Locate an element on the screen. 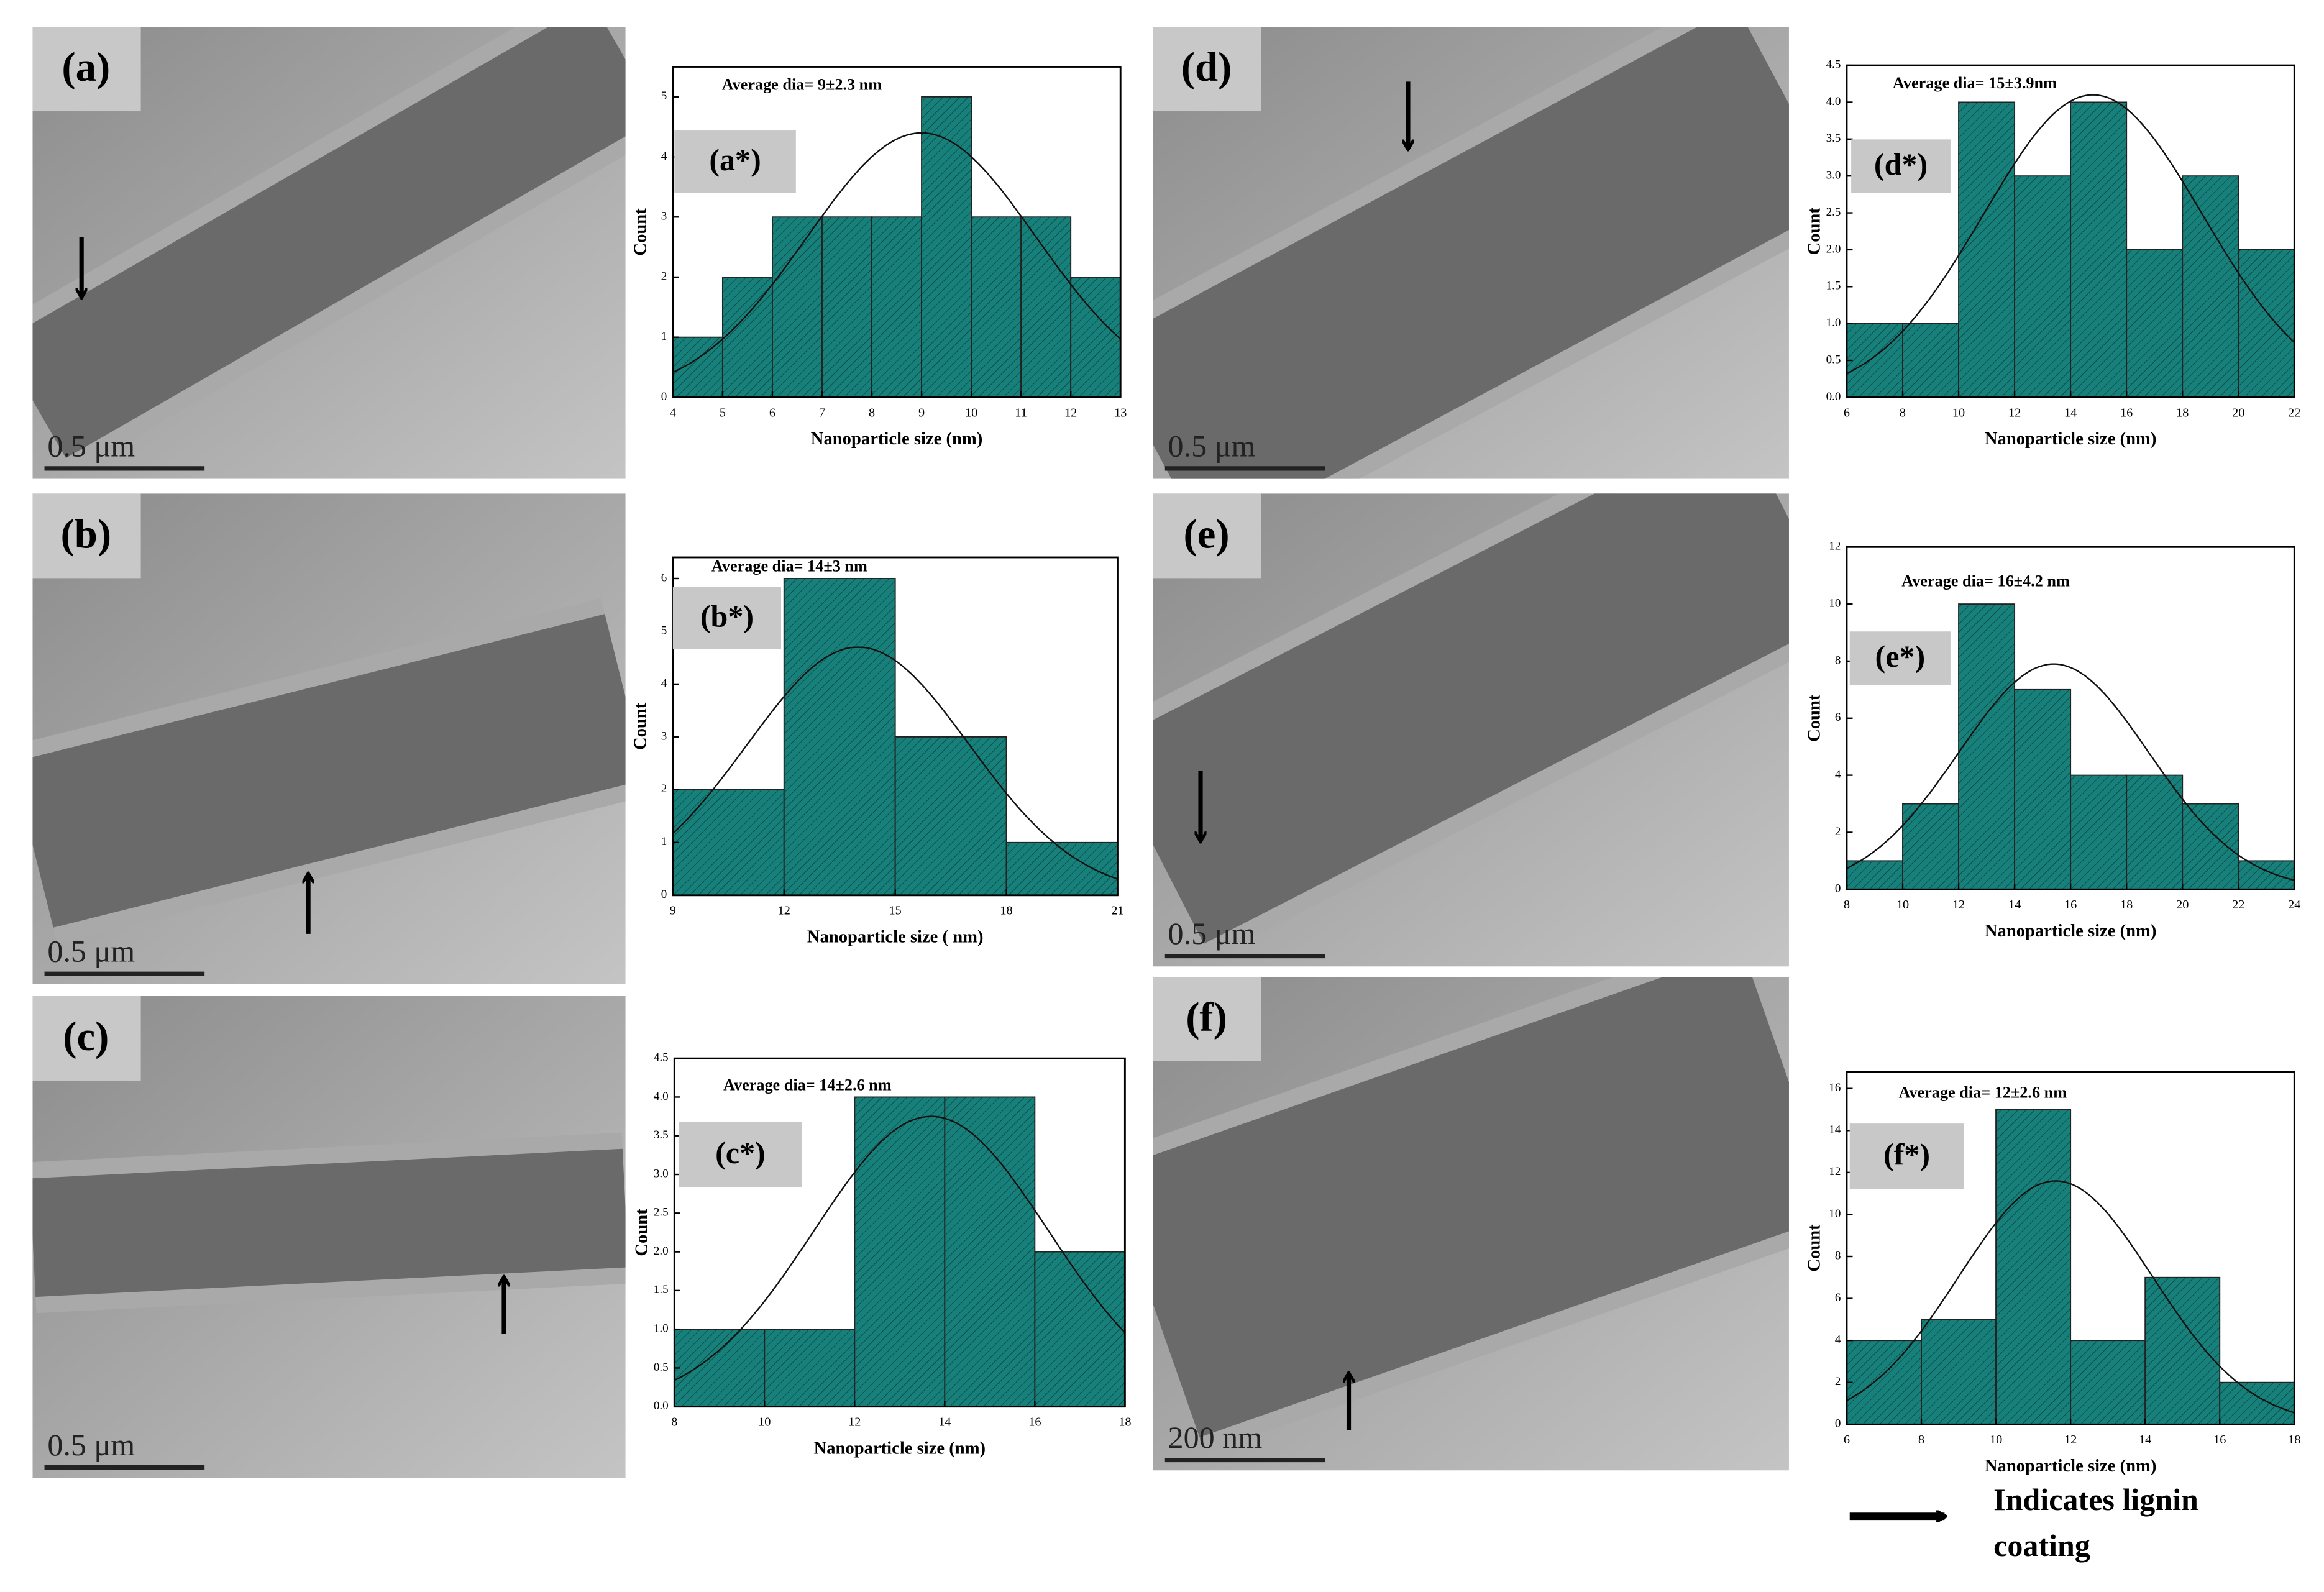  panel-label: (b) is located at coordinates (86, 534).